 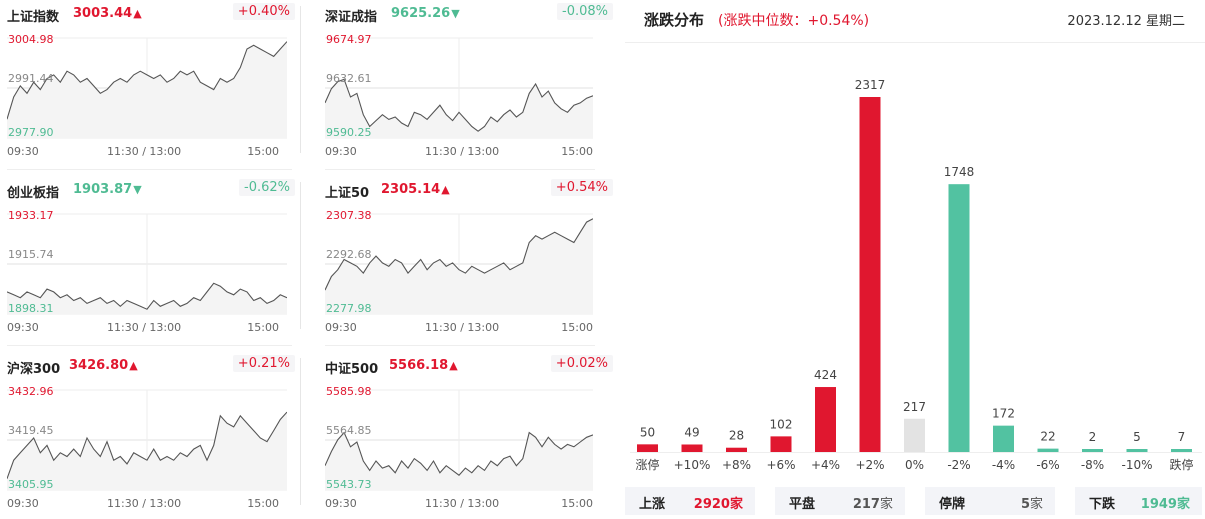 I want to click on bar-value-label: 50, so click(x=647, y=432).